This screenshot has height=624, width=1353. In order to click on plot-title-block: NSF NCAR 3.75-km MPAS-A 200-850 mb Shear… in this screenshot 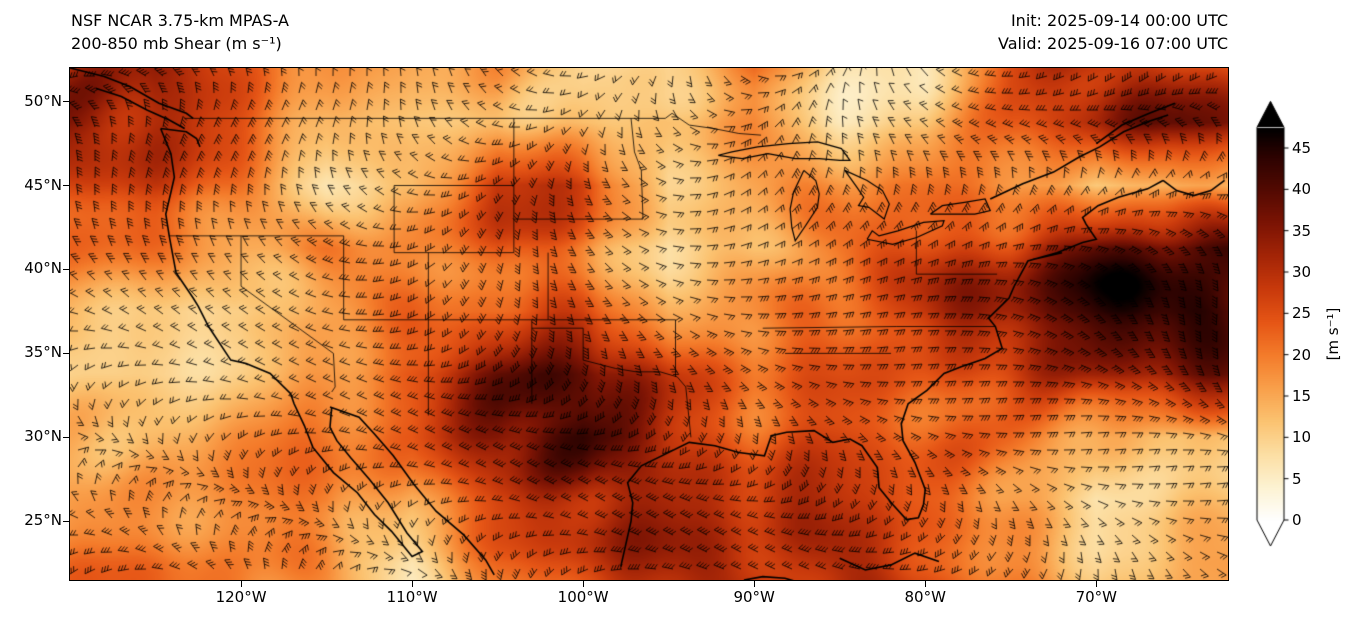, I will do `click(180, 32)`.